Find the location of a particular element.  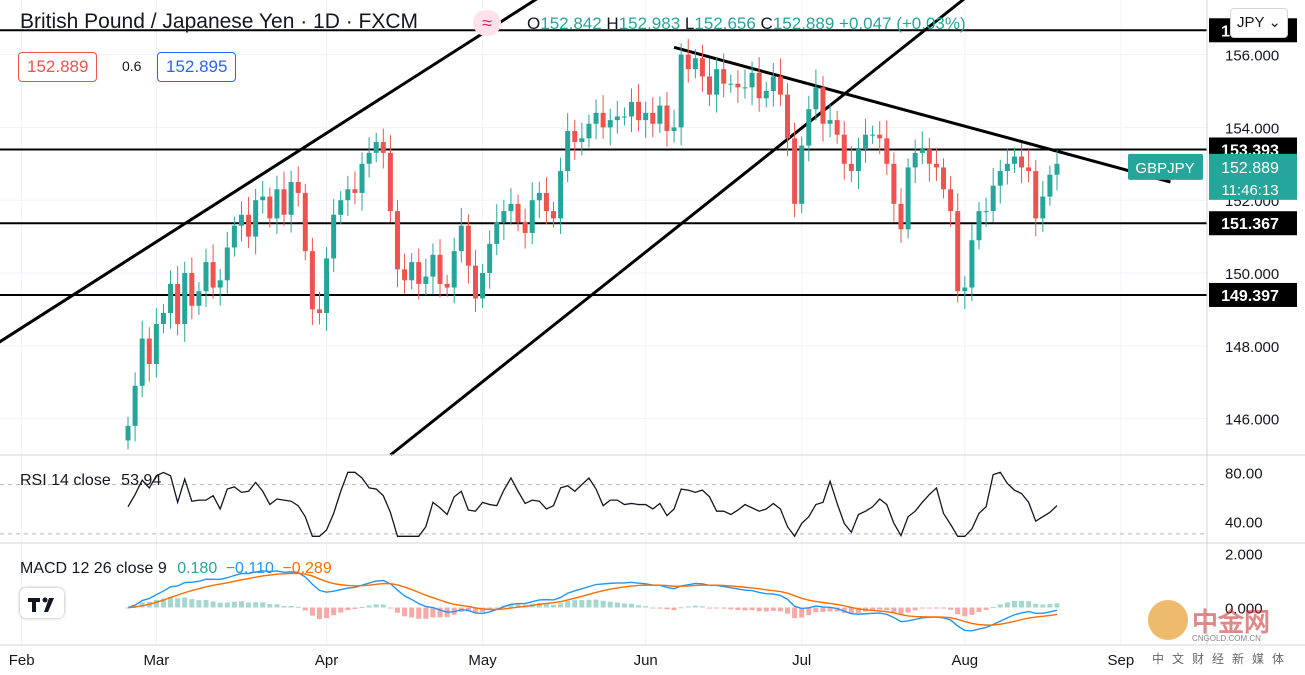

cngold-watermark: 中金网 CNGOLD.COM.CN 中文财经新媒体 is located at coordinates (1223, 635).